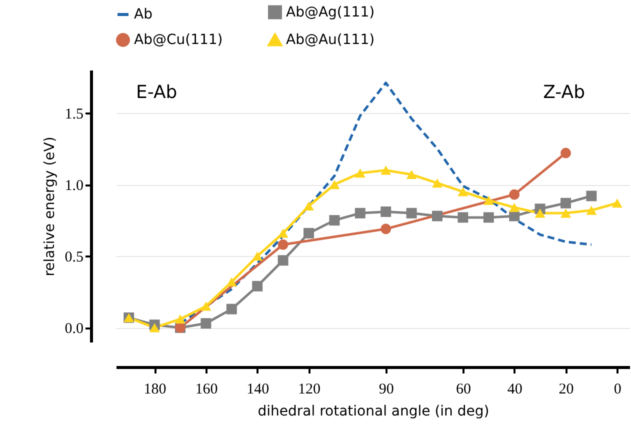  Describe the element at coordinates (74, 186) in the screenshot. I see `y-tick-label: 1.0` at that location.